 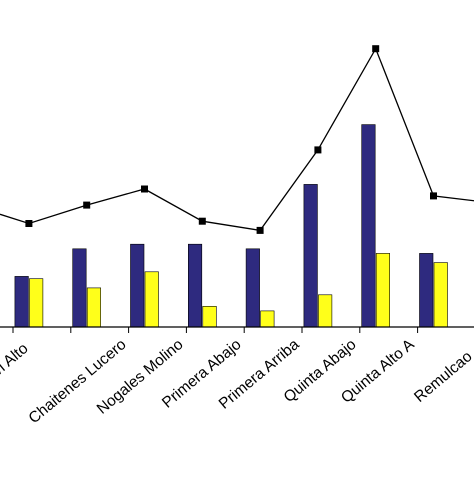 I want to click on x-axis, so click(x=237, y=329).